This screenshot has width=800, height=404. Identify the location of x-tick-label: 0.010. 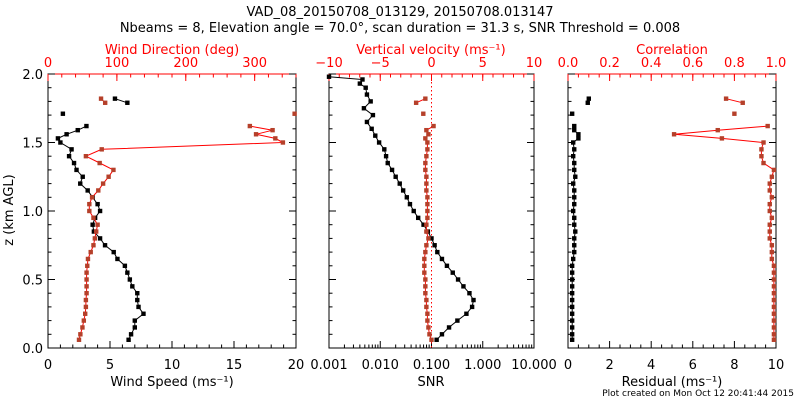
(380, 365).